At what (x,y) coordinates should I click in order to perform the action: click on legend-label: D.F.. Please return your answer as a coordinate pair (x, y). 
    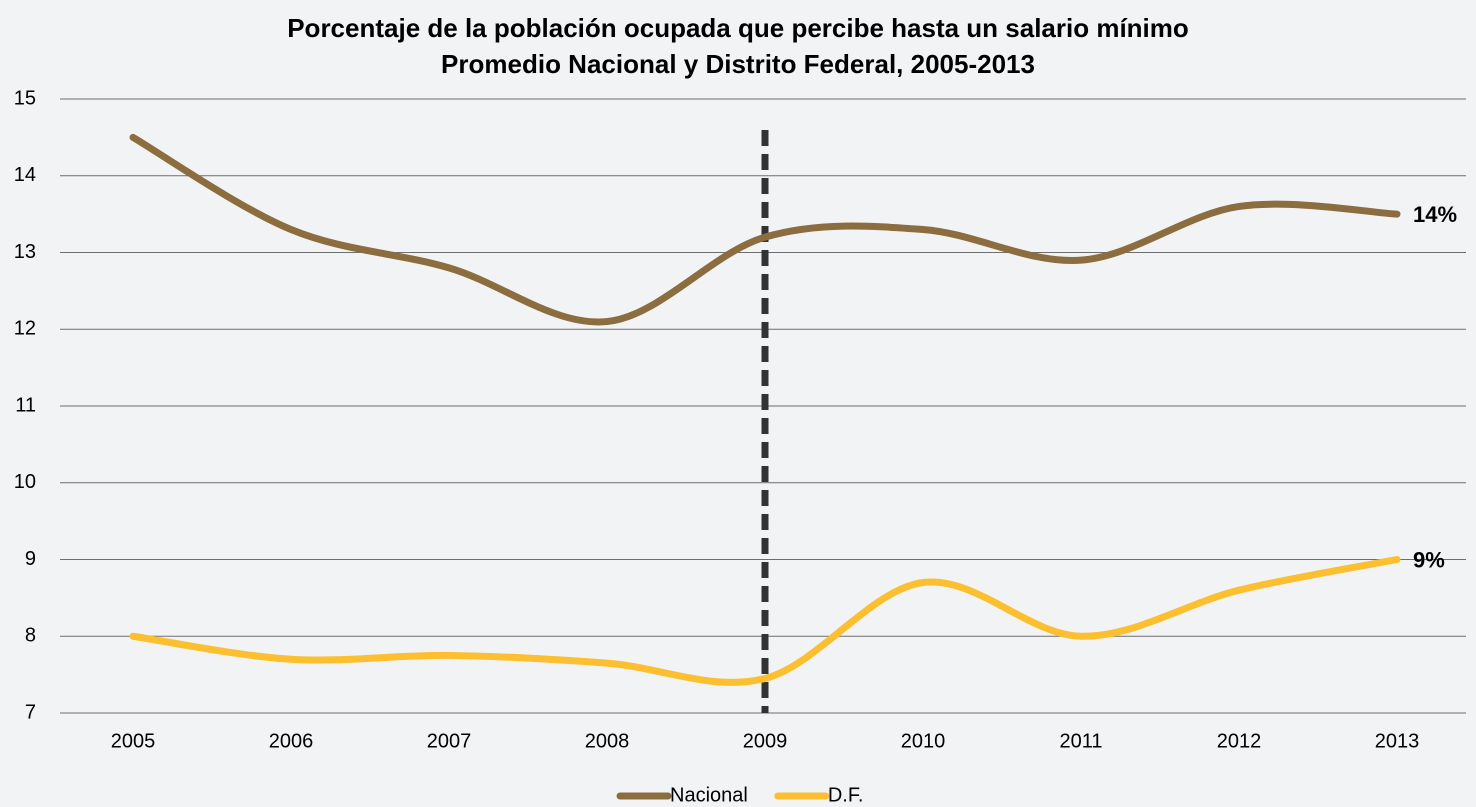
    Looking at the image, I should click on (846, 795).